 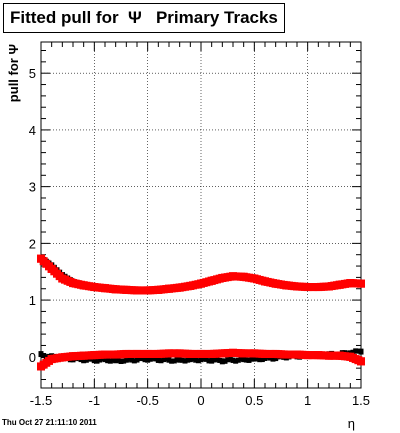 What do you see at coordinates (41, 400) in the screenshot?
I see `x-tick-label: -1.5` at bounding box center [41, 400].